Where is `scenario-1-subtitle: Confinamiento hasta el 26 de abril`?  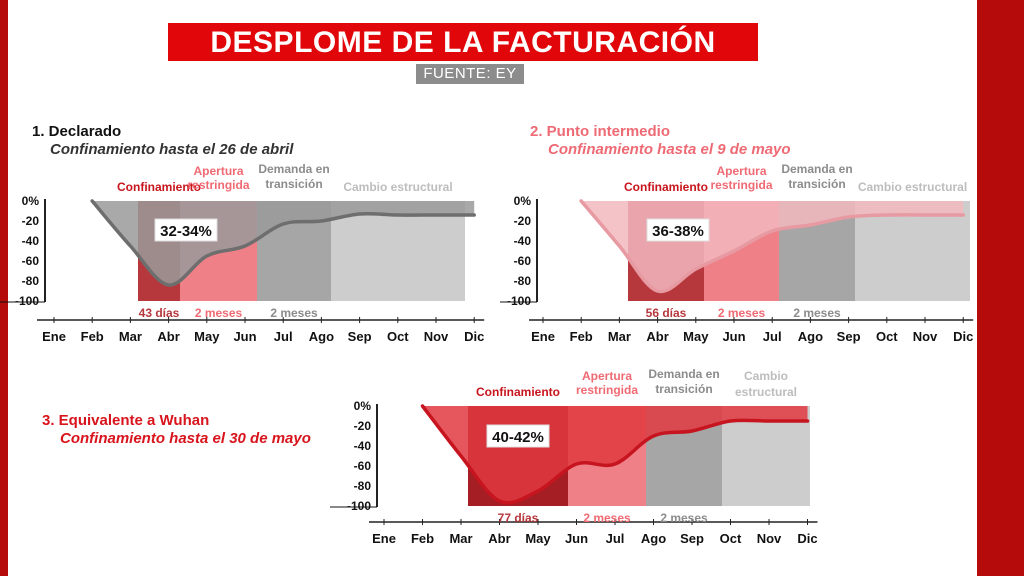
scenario-1-subtitle: Confinamiento hasta el 26 de abril is located at coordinates (172, 149).